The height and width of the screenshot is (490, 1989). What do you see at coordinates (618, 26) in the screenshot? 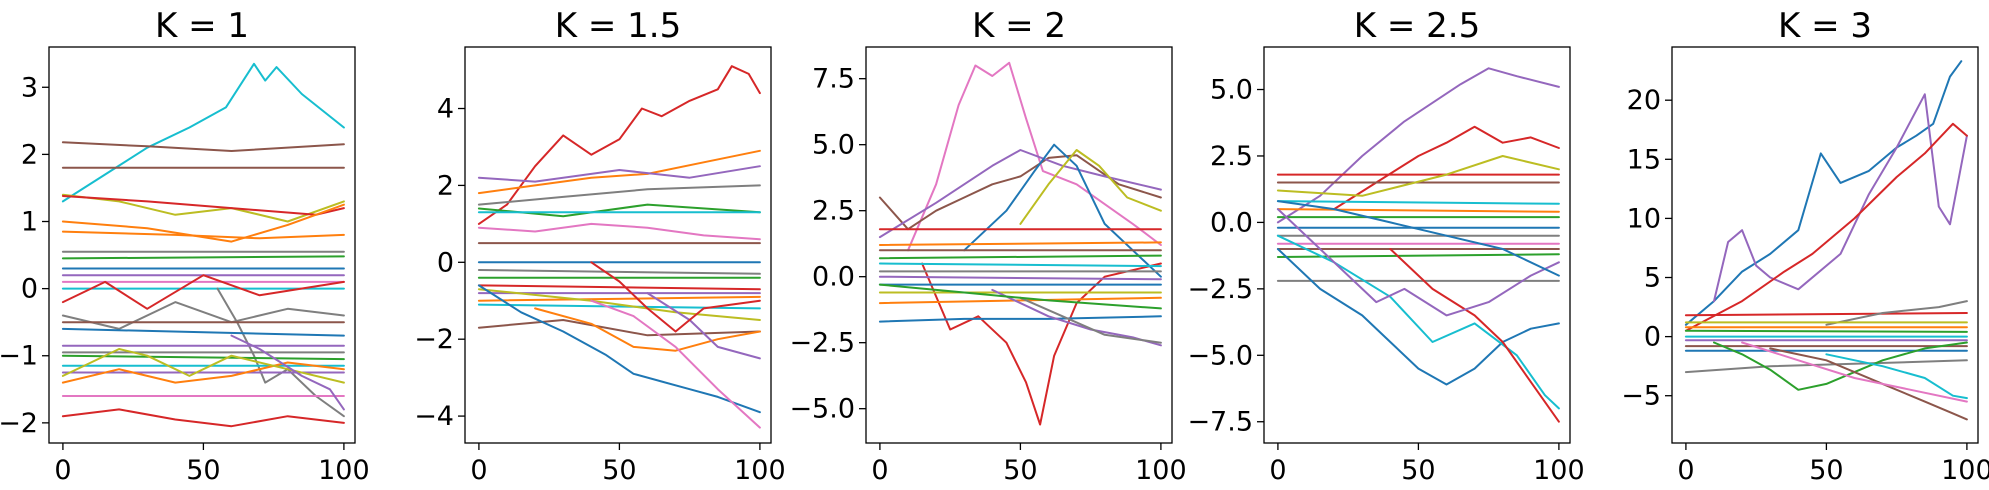
I see `panel-title: K = 1.5` at bounding box center [618, 26].